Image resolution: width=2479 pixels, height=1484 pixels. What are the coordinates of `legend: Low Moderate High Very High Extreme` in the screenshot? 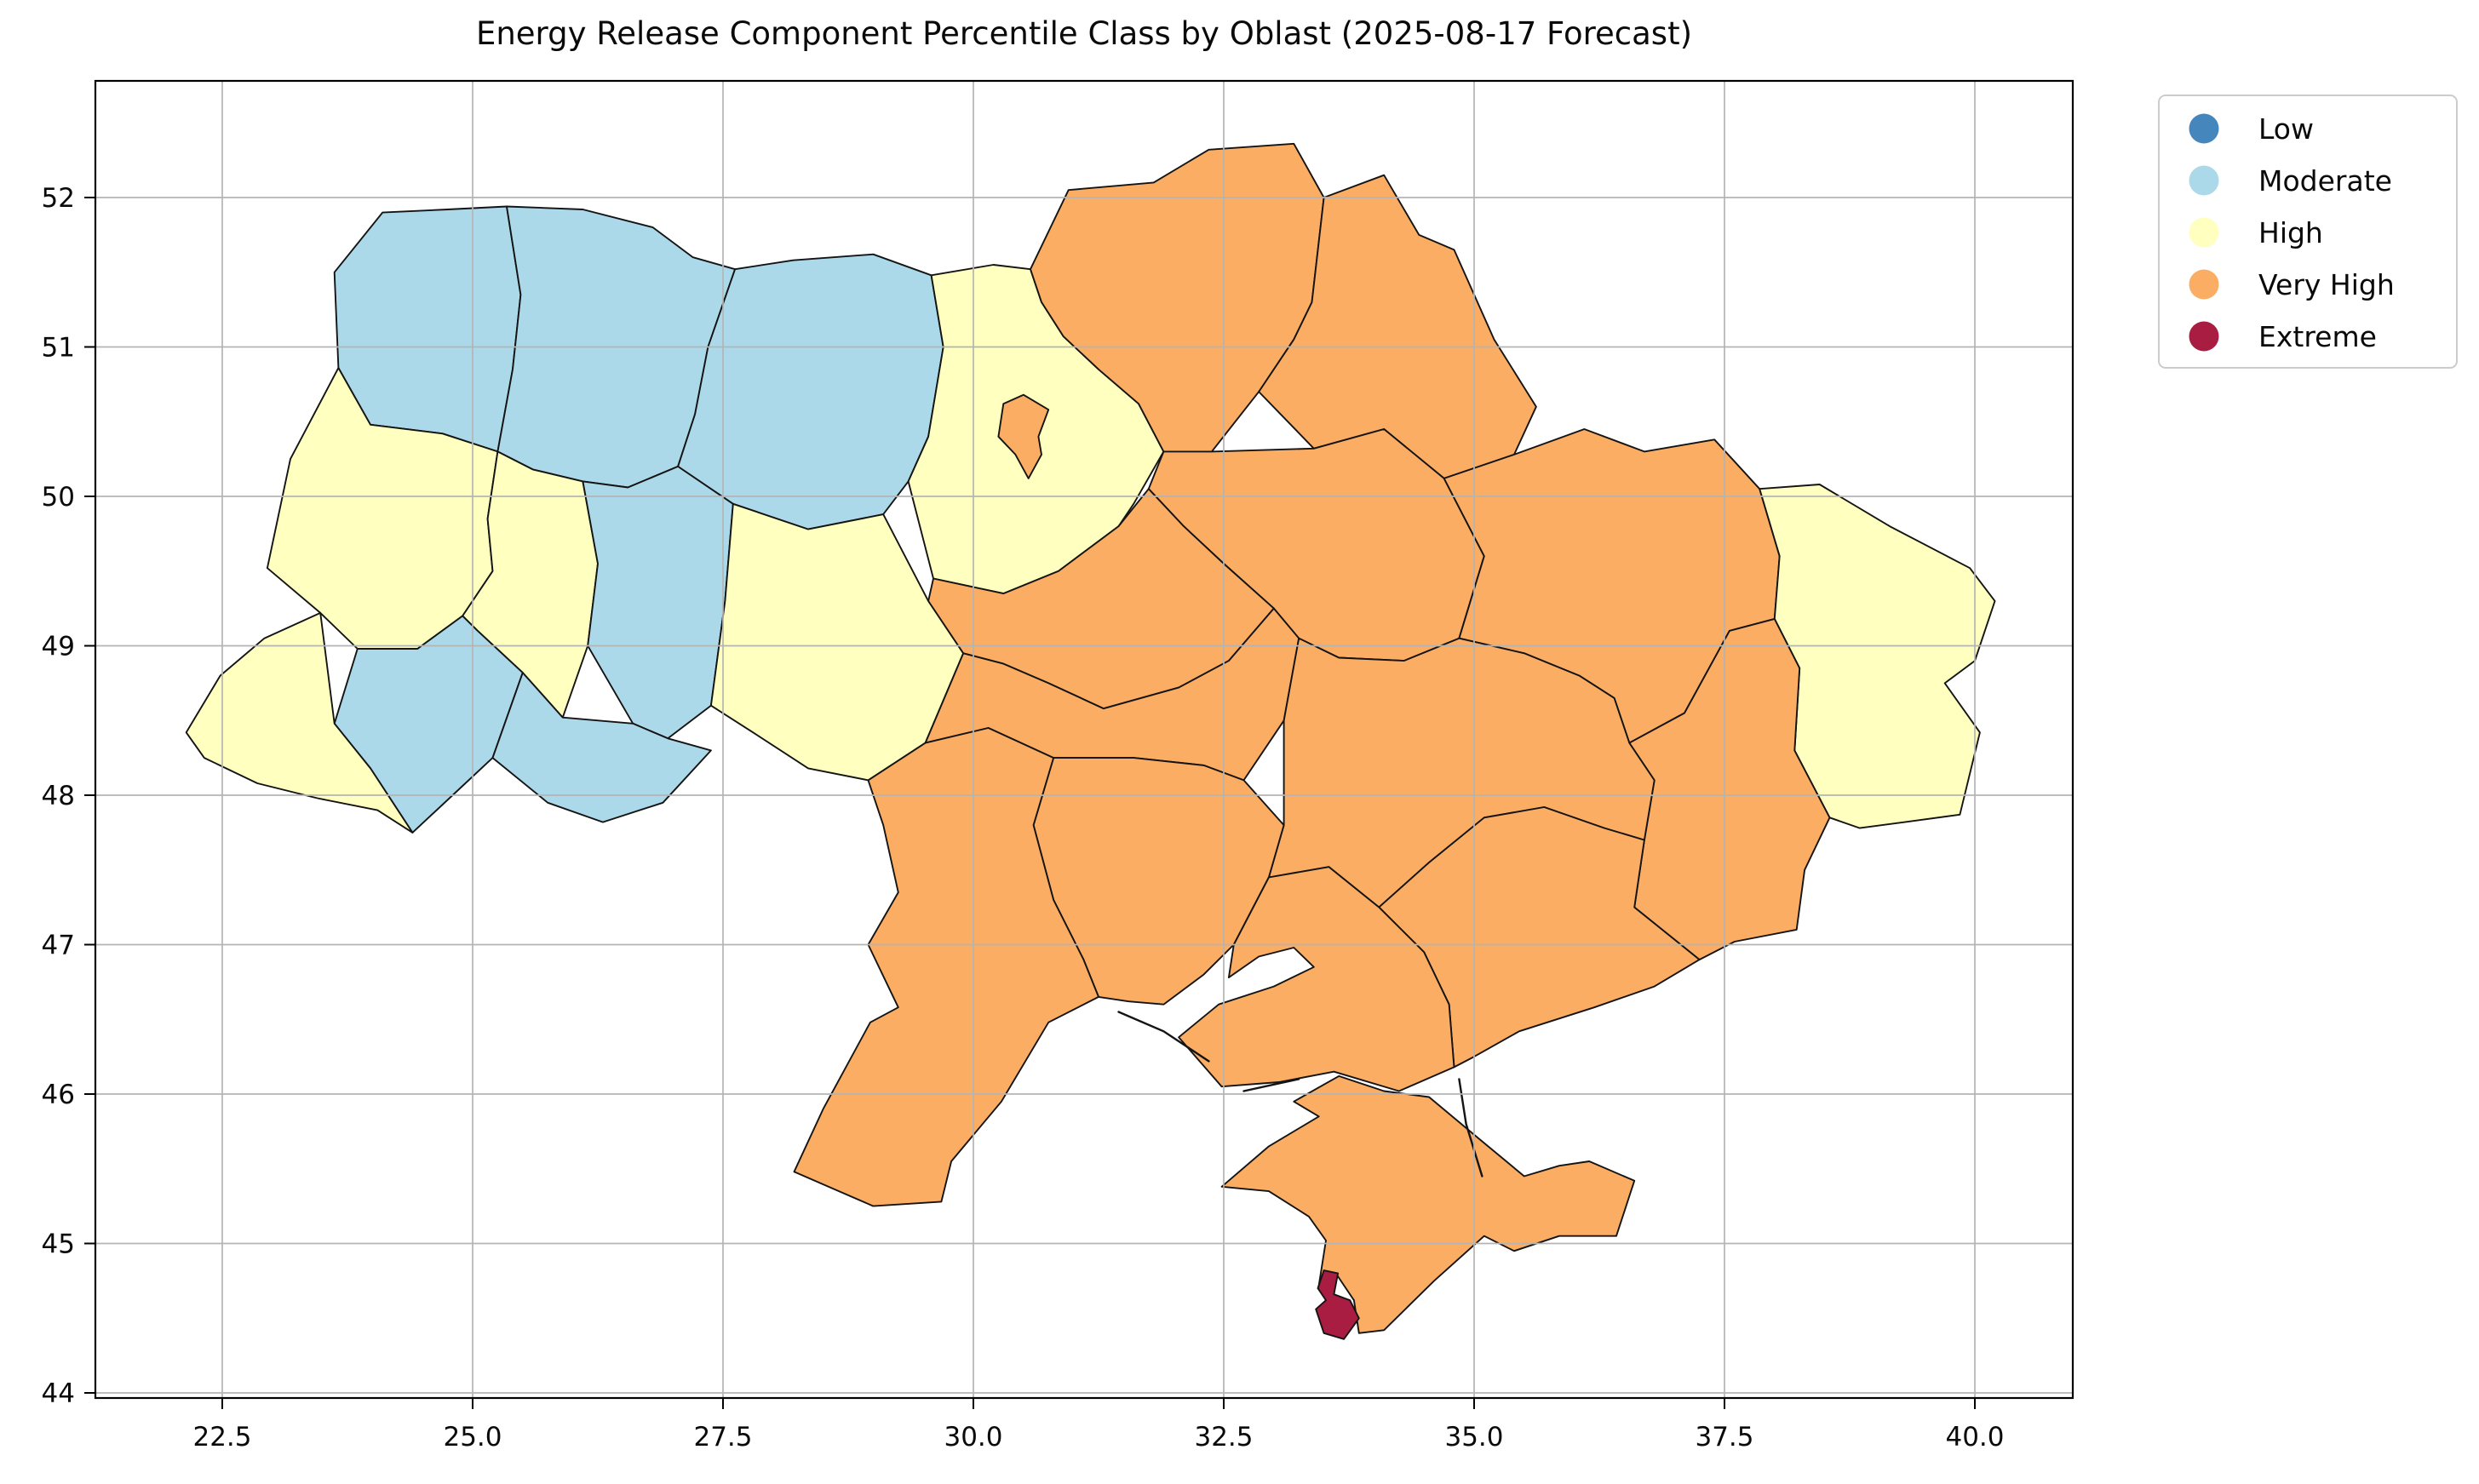 It's located at (2308, 232).